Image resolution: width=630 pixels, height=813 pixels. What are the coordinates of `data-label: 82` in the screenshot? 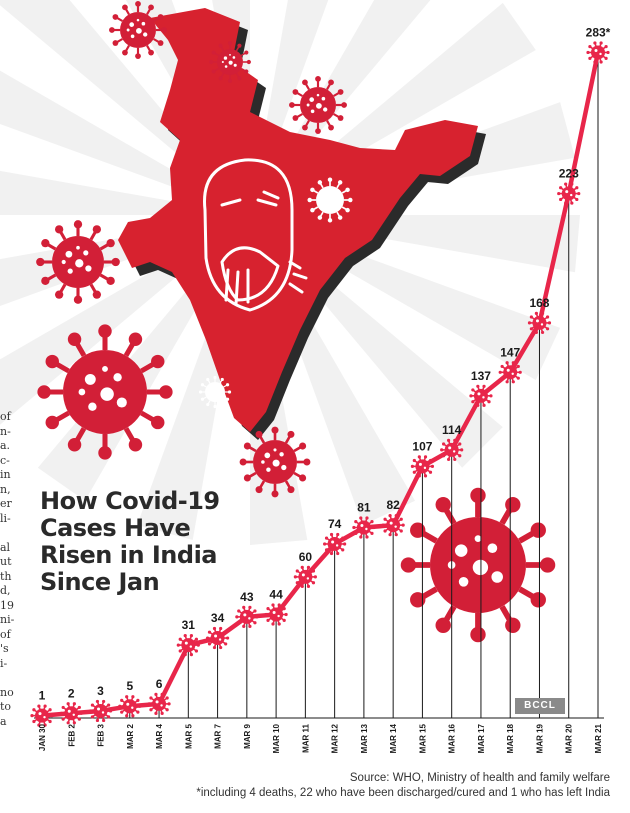 It's located at (393, 505).